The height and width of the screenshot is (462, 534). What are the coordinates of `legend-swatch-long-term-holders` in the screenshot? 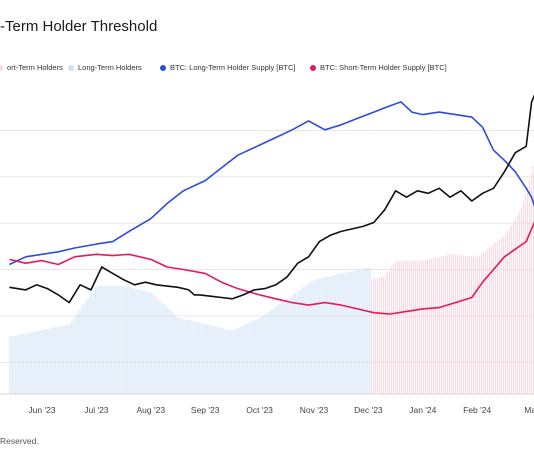 It's located at (71, 67).